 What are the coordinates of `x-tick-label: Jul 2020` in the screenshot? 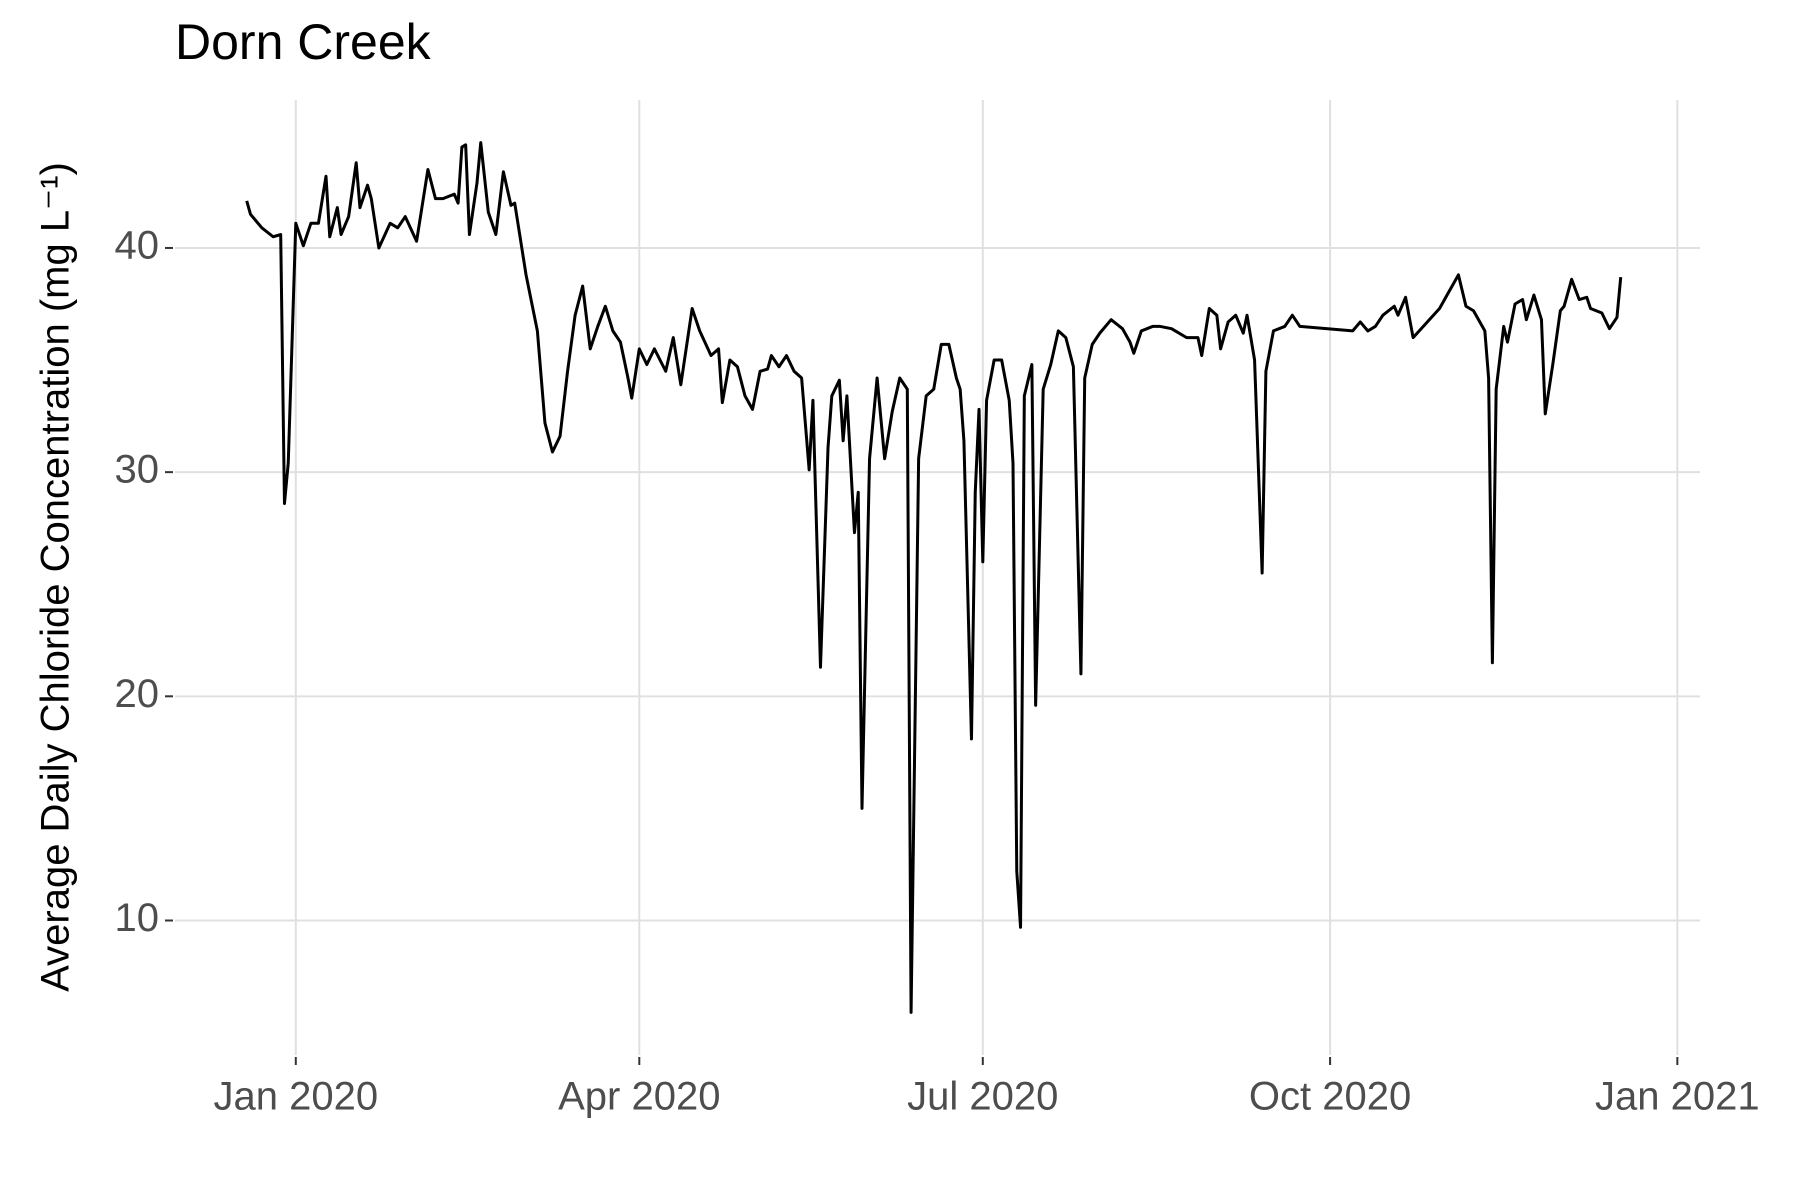 It's located at (982, 1097).